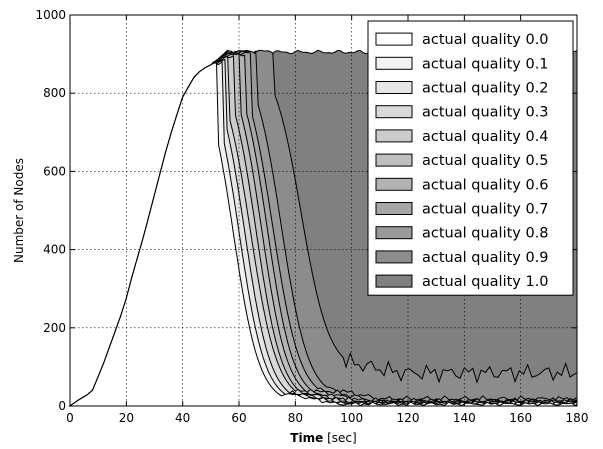  I want to click on y-tick-label: 1000, so click(50, 15).